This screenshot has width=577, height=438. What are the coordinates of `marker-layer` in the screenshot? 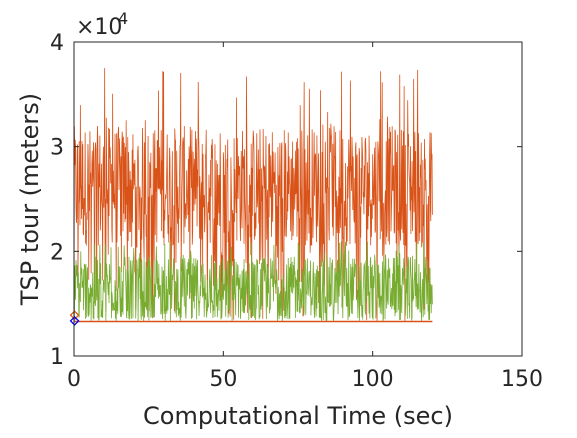 It's located at (74, 318).